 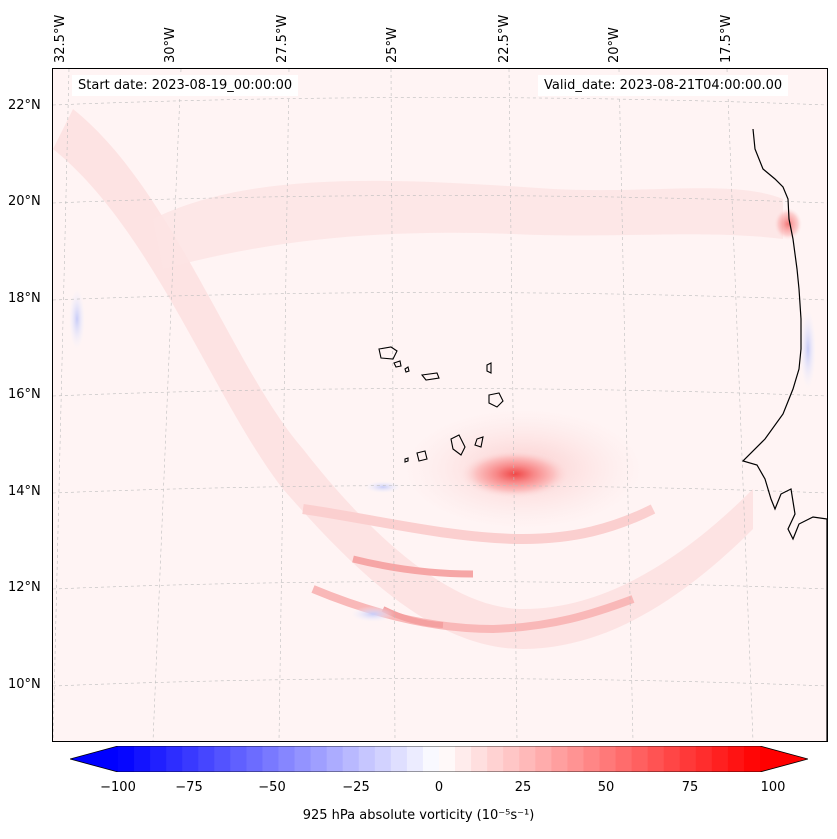 I want to click on colorbar-min-arrow, so click(x=94, y=759).